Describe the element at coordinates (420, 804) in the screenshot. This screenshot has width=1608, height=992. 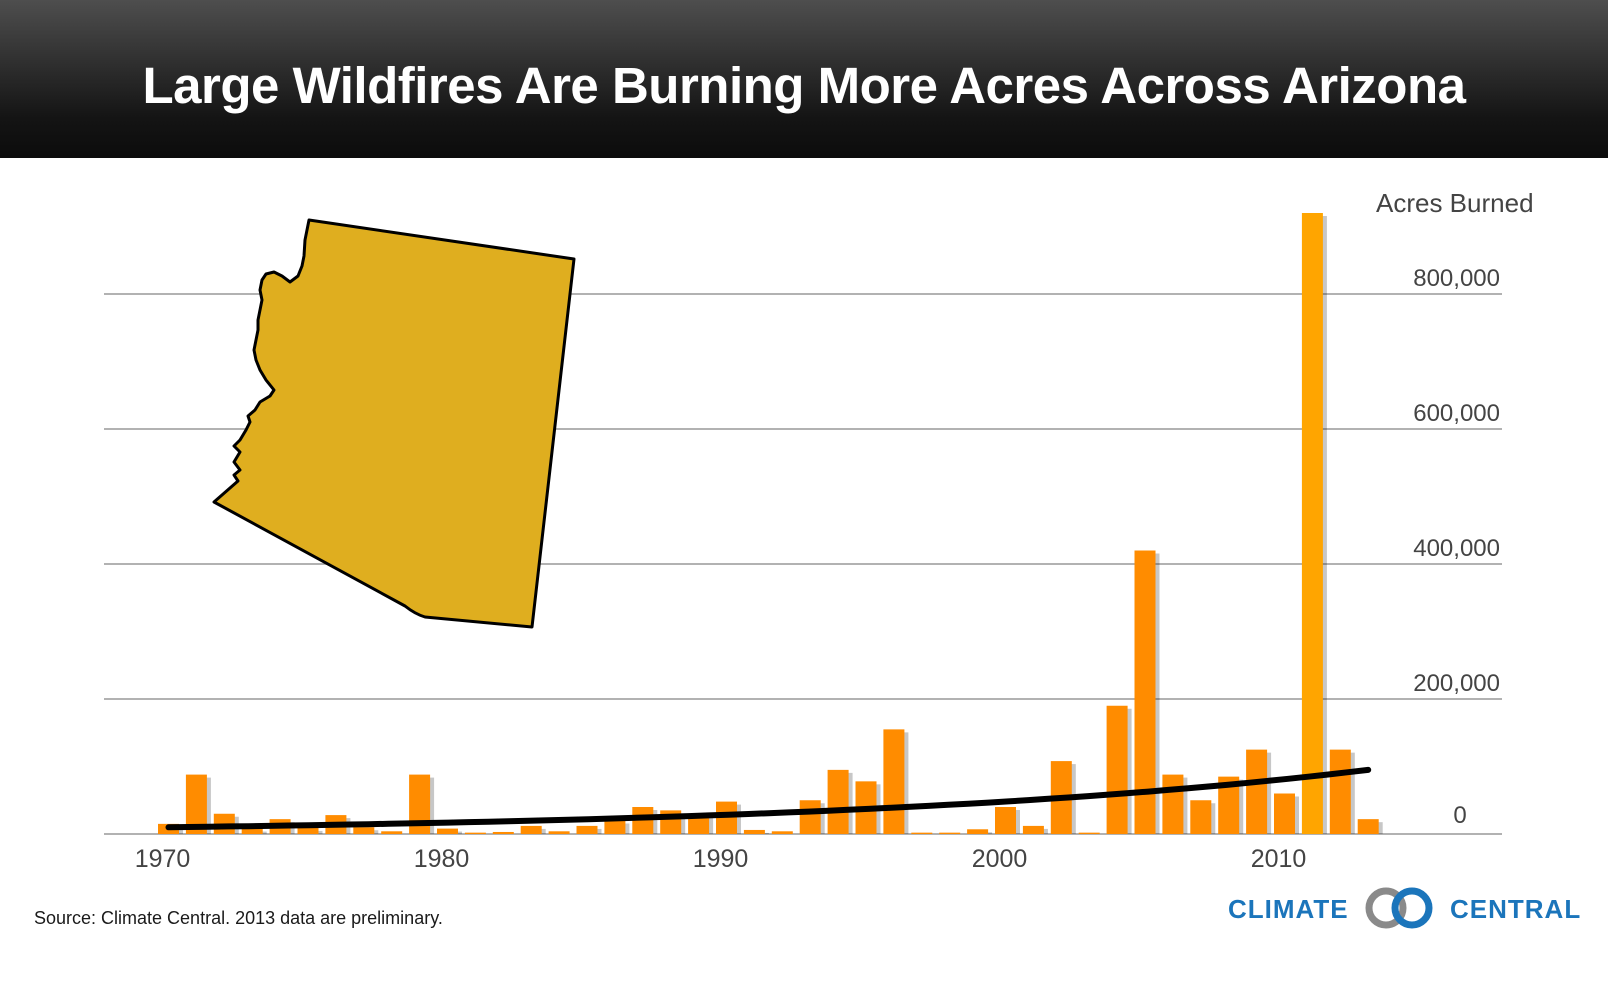
I see `bar-1979` at that location.